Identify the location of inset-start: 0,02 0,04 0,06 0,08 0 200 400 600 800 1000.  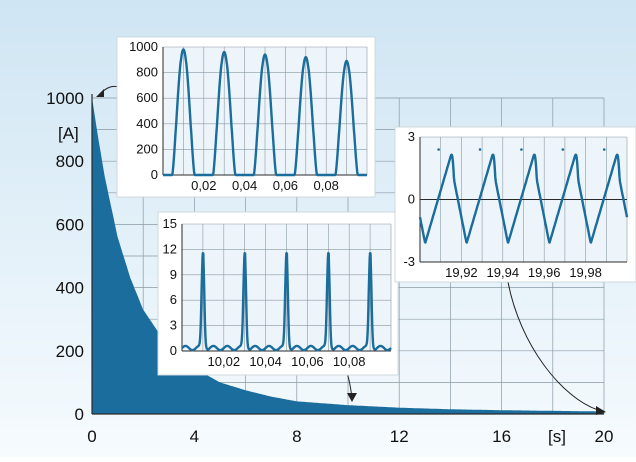
(246, 117).